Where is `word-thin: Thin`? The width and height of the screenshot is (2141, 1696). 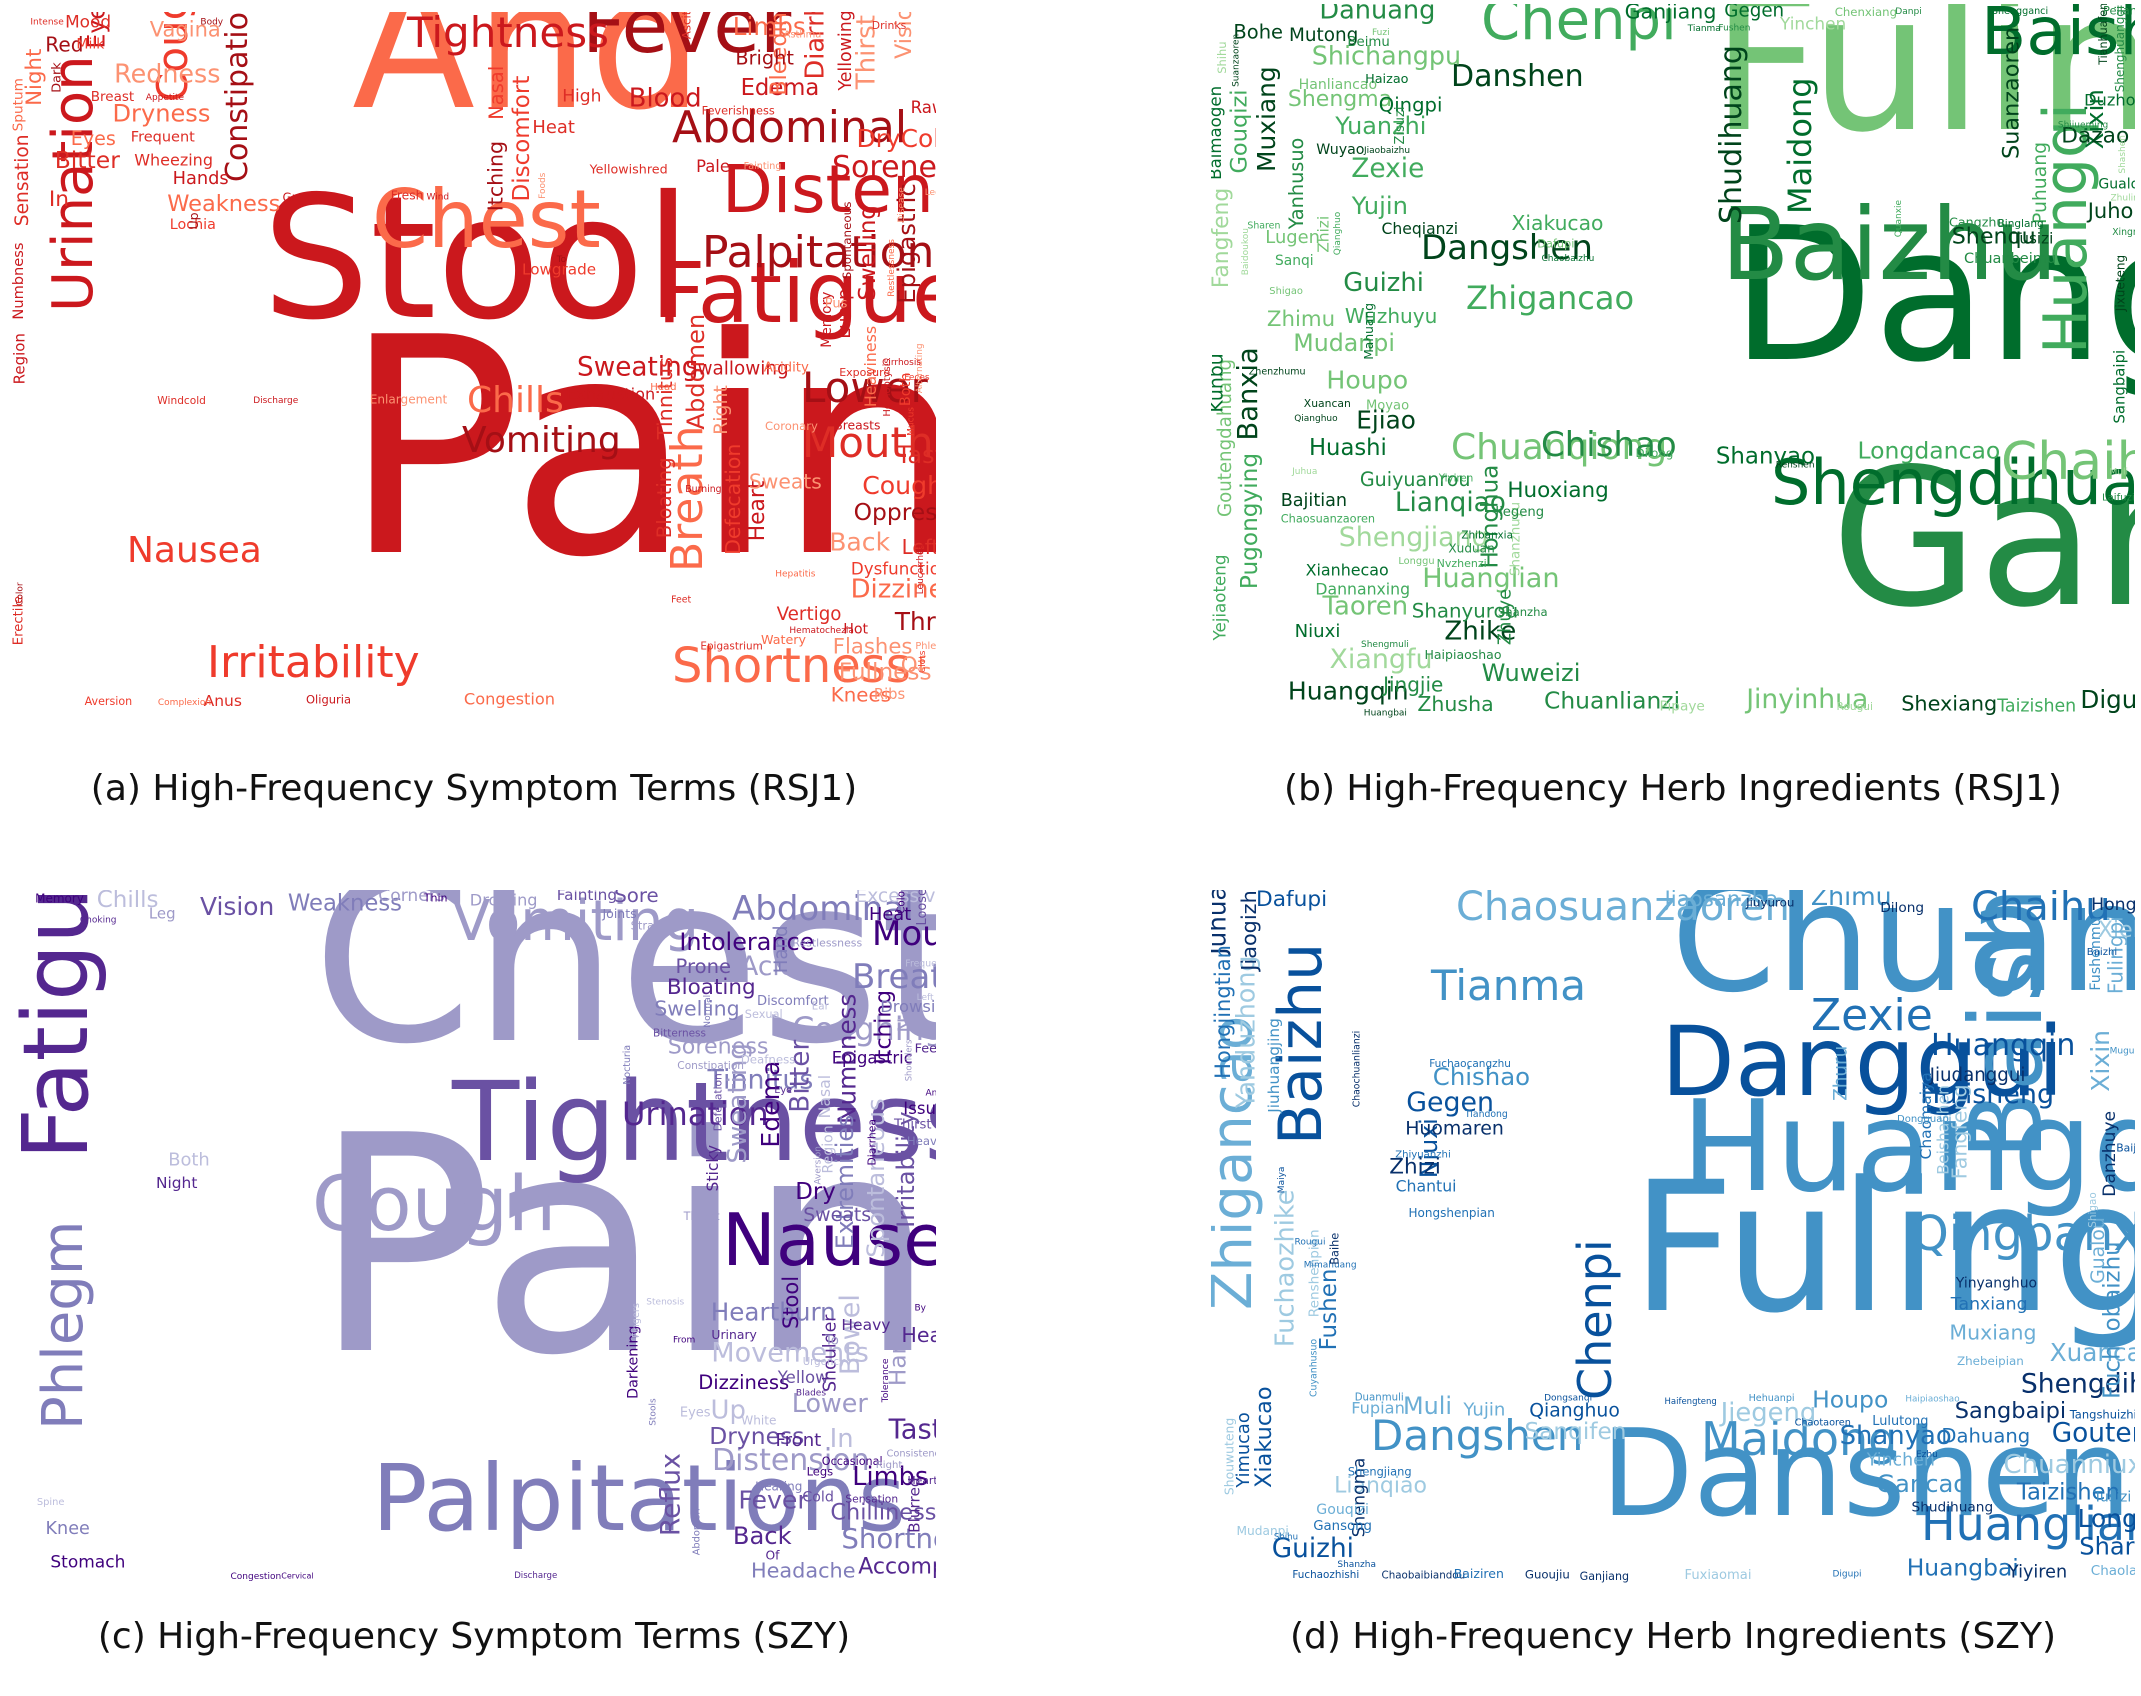 word-thin: Thin is located at coordinates (435, 898).